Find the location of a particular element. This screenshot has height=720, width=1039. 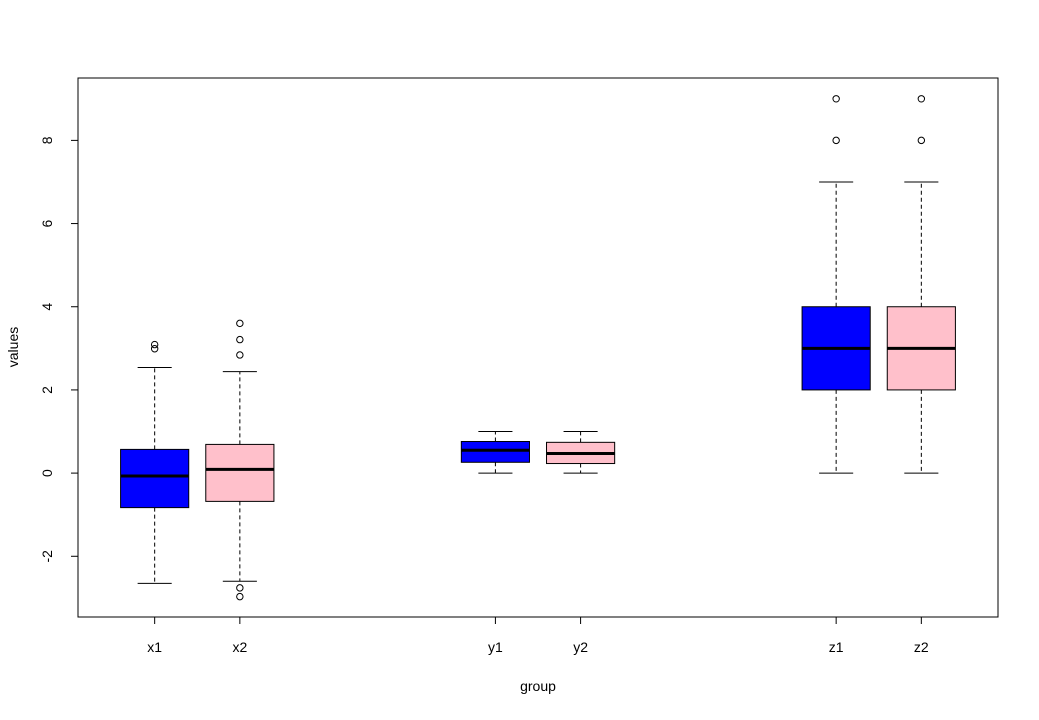

x-tick-label: z1 is located at coordinates (836, 647).